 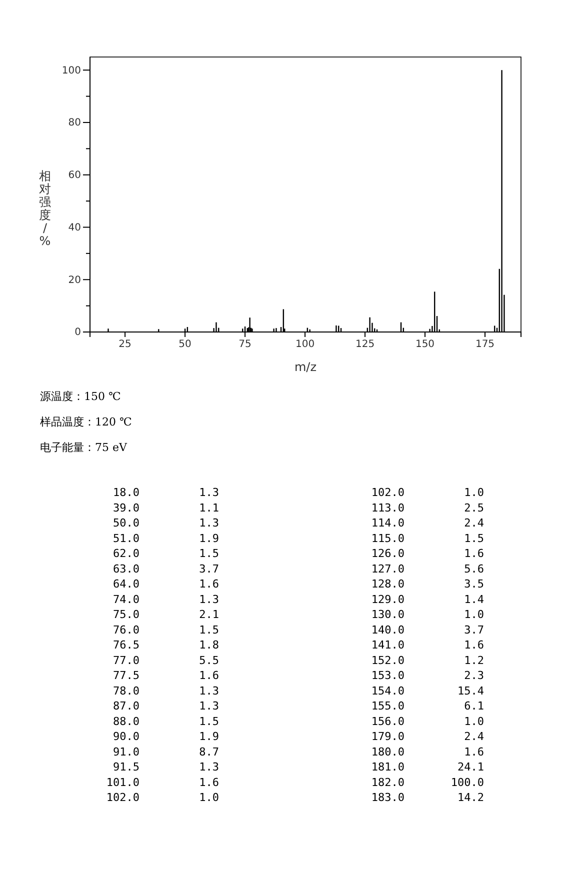 I want to click on text: 87.0 1.3, so click(x=166, y=706).